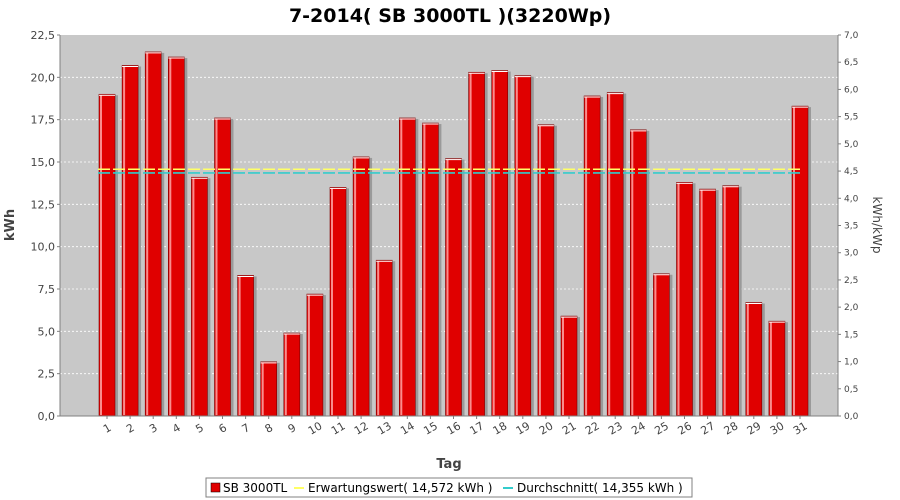 The image size is (900, 500). Describe the element at coordinates (851, 199) in the screenshot. I see `y-right-tick-label: 4,0` at that location.